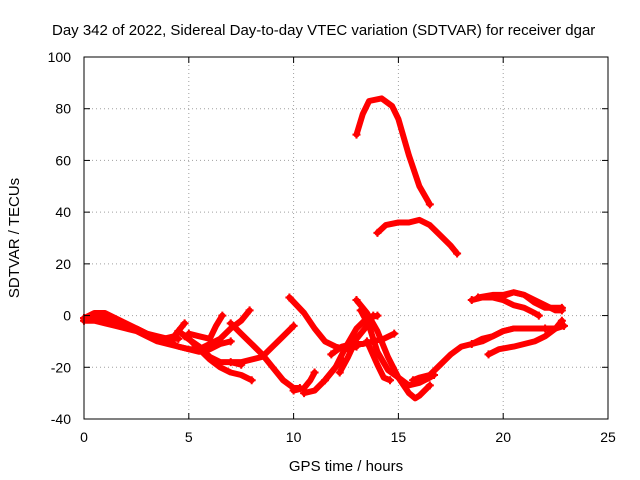 Image resolution: width=640 pixels, height=480 pixels. Describe the element at coordinates (61, 367) in the screenshot. I see `y-tick-label: -20` at that location.